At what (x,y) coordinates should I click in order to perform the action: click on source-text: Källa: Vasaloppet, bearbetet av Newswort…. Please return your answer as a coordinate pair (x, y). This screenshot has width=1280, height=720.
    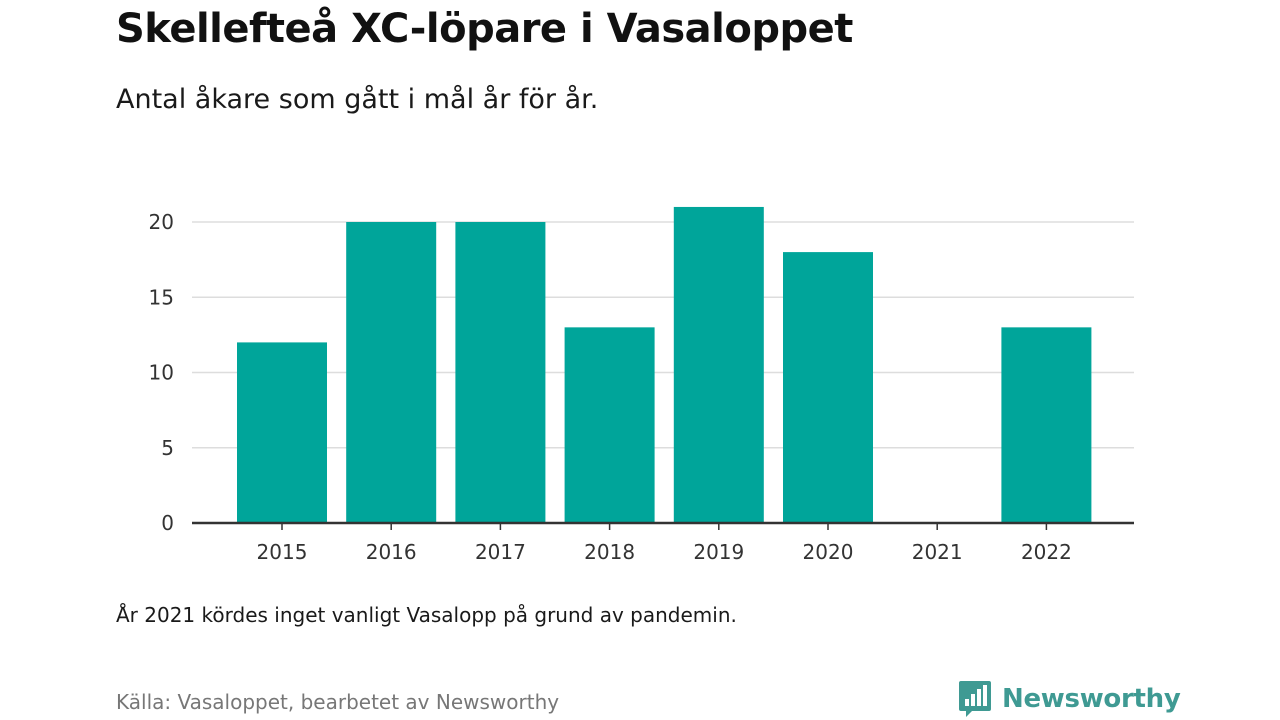
    Looking at the image, I should click on (338, 702).